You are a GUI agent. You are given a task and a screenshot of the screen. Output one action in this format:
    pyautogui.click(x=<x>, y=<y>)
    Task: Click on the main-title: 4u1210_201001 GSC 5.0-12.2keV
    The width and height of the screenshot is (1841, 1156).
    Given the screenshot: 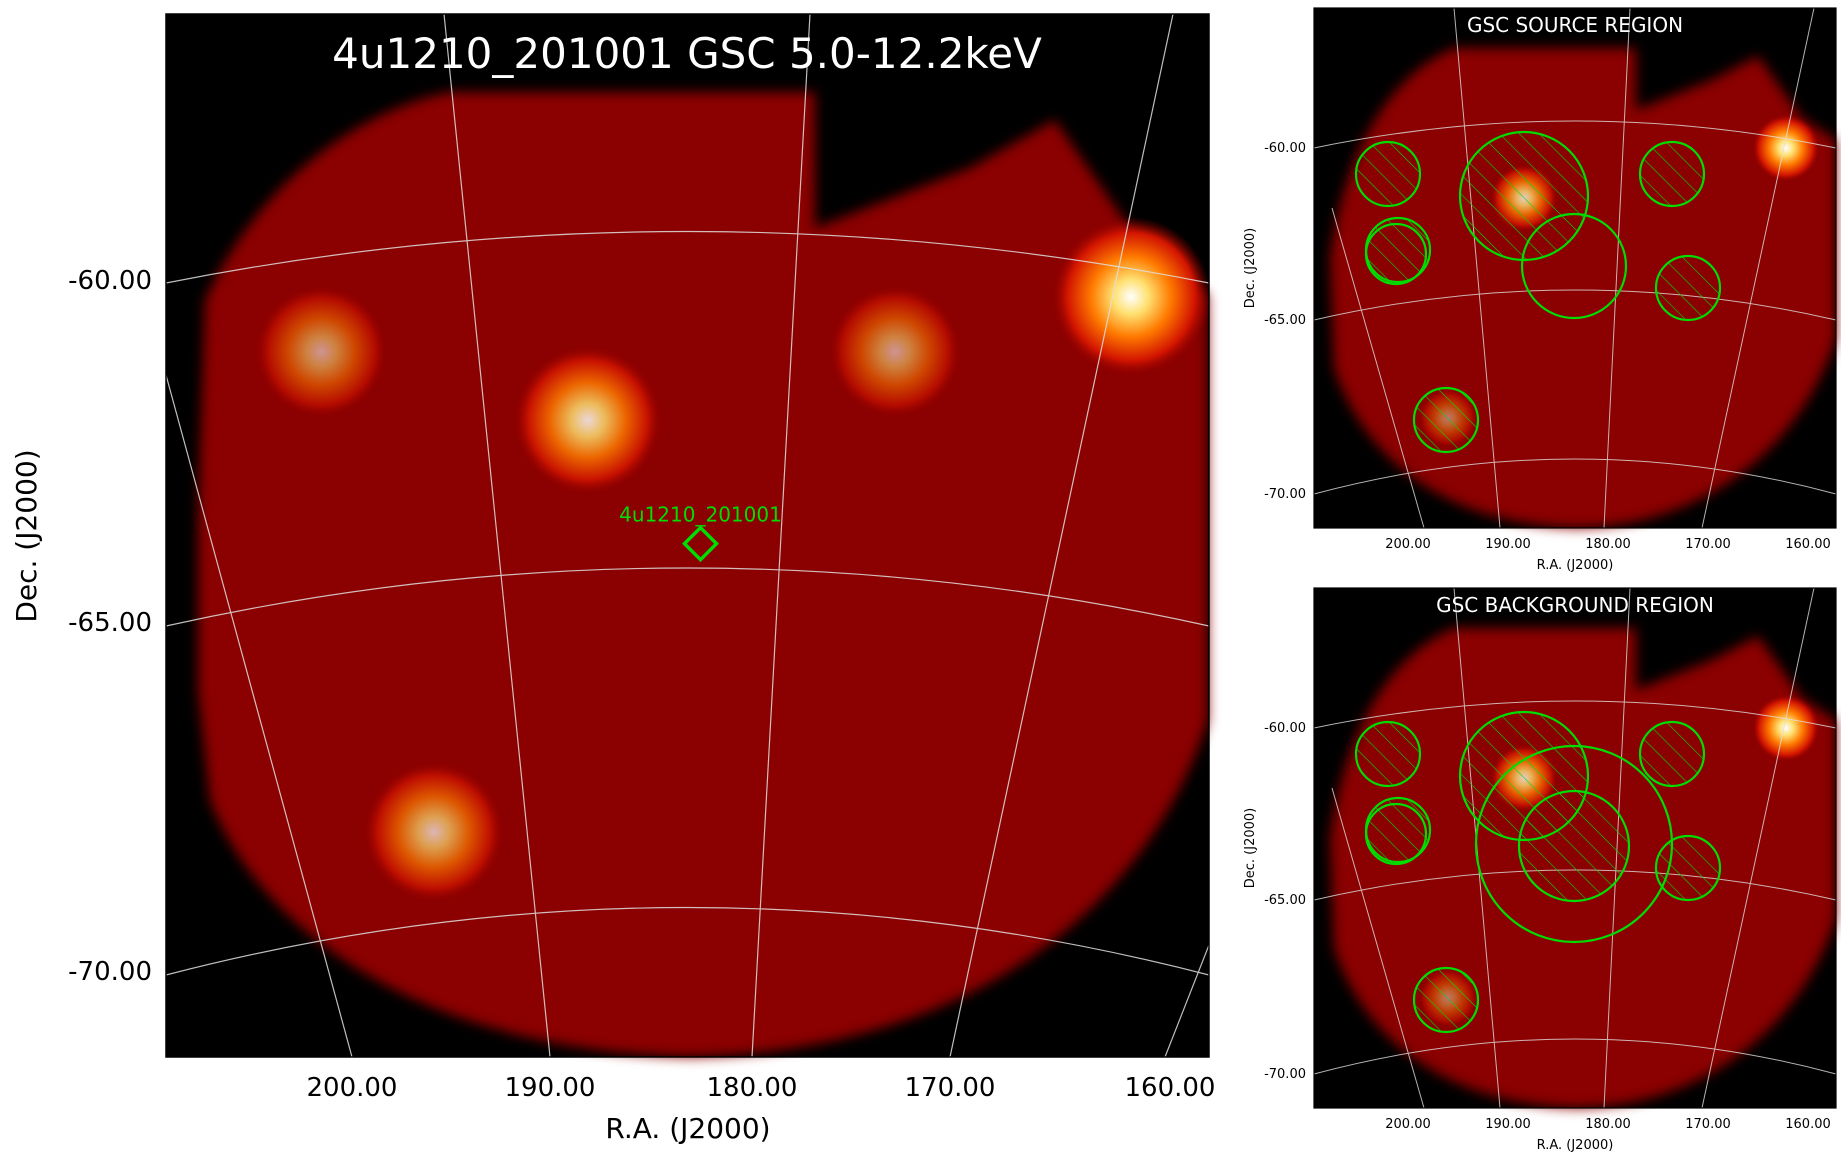 What is the action you would take?
    pyautogui.click(x=687, y=53)
    